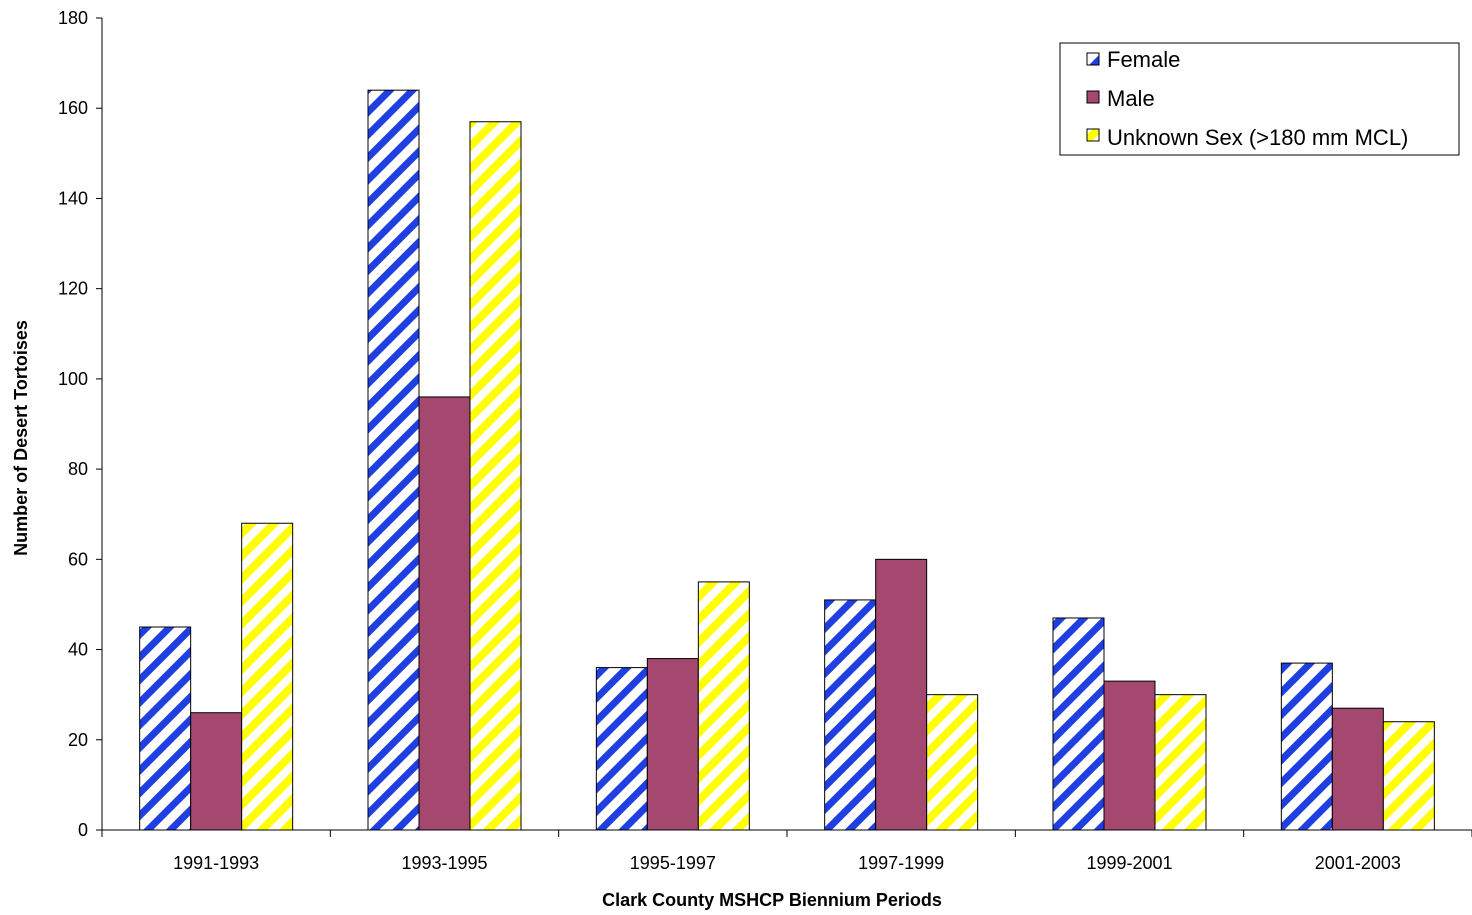  Describe the element at coordinates (621, 749) in the screenshot. I see `bar-female-1995-1997` at that location.